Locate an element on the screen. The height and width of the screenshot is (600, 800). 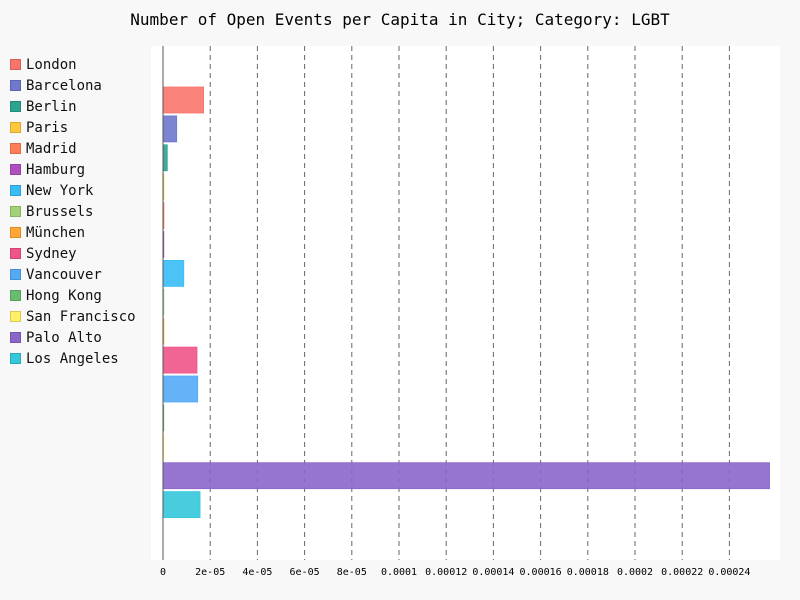
x-tick-label: 0.00012 is located at coordinates (446, 572).